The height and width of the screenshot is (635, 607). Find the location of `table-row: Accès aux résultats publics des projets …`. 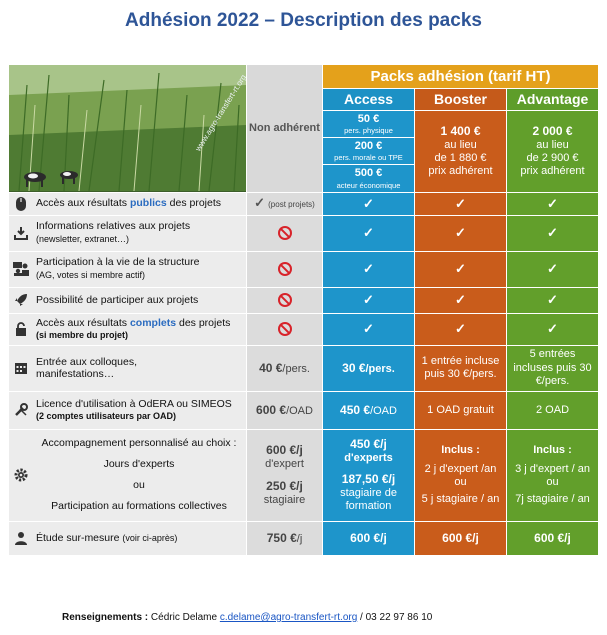

table-row: Accès aux résultats publics des projets … is located at coordinates (304, 203).